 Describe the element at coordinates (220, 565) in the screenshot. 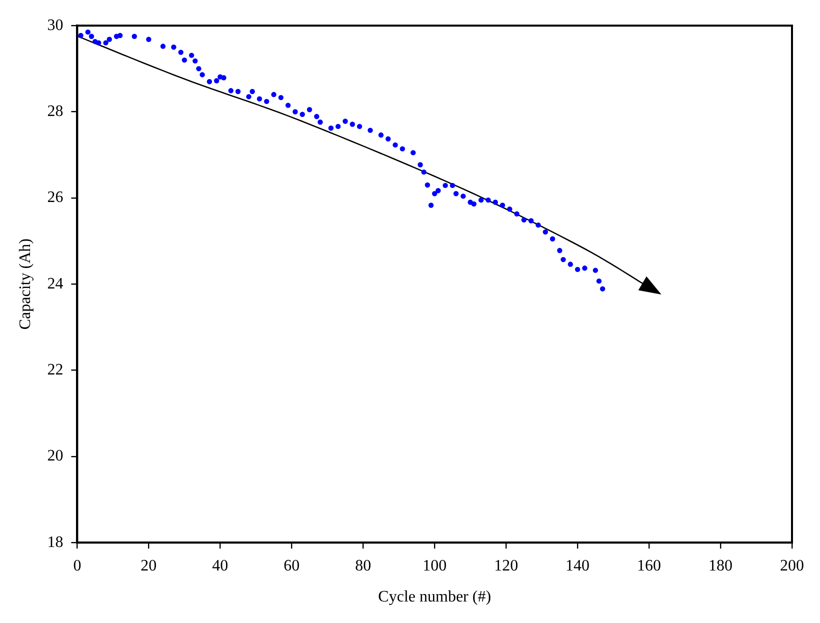

I see `x-tick-label: 40` at that location.